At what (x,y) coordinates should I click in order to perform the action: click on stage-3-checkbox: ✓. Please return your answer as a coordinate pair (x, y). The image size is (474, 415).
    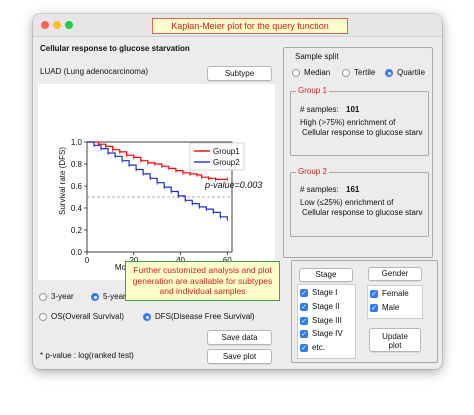
    Looking at the image, I should click on (304, 321).